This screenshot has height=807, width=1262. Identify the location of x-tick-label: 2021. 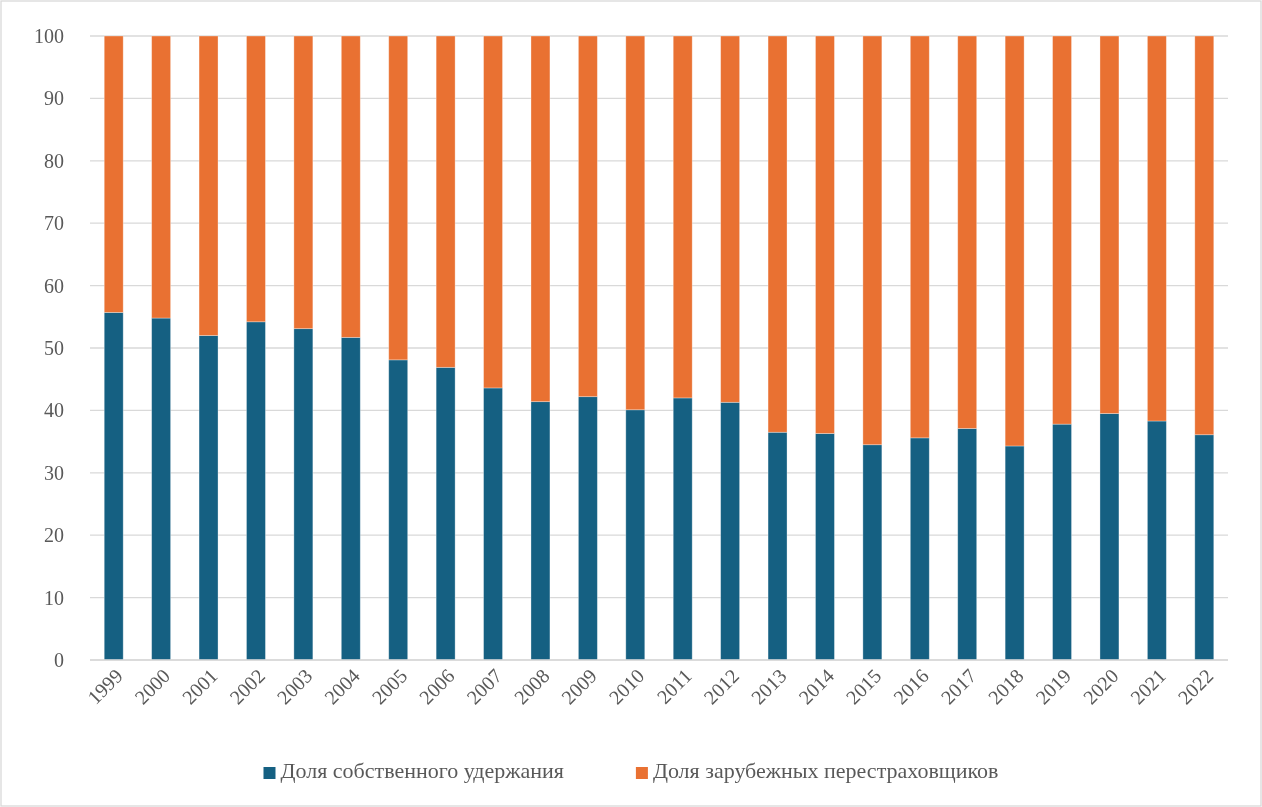
(1148, 686).